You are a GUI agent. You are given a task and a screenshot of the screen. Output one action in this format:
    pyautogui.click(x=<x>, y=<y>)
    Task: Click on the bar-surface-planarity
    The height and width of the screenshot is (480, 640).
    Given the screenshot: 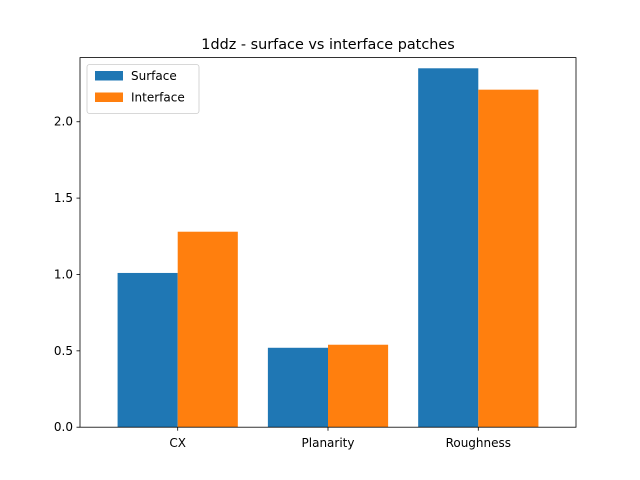 What is the action you would take?
    pyautogui.click(x=297, y=387)
    